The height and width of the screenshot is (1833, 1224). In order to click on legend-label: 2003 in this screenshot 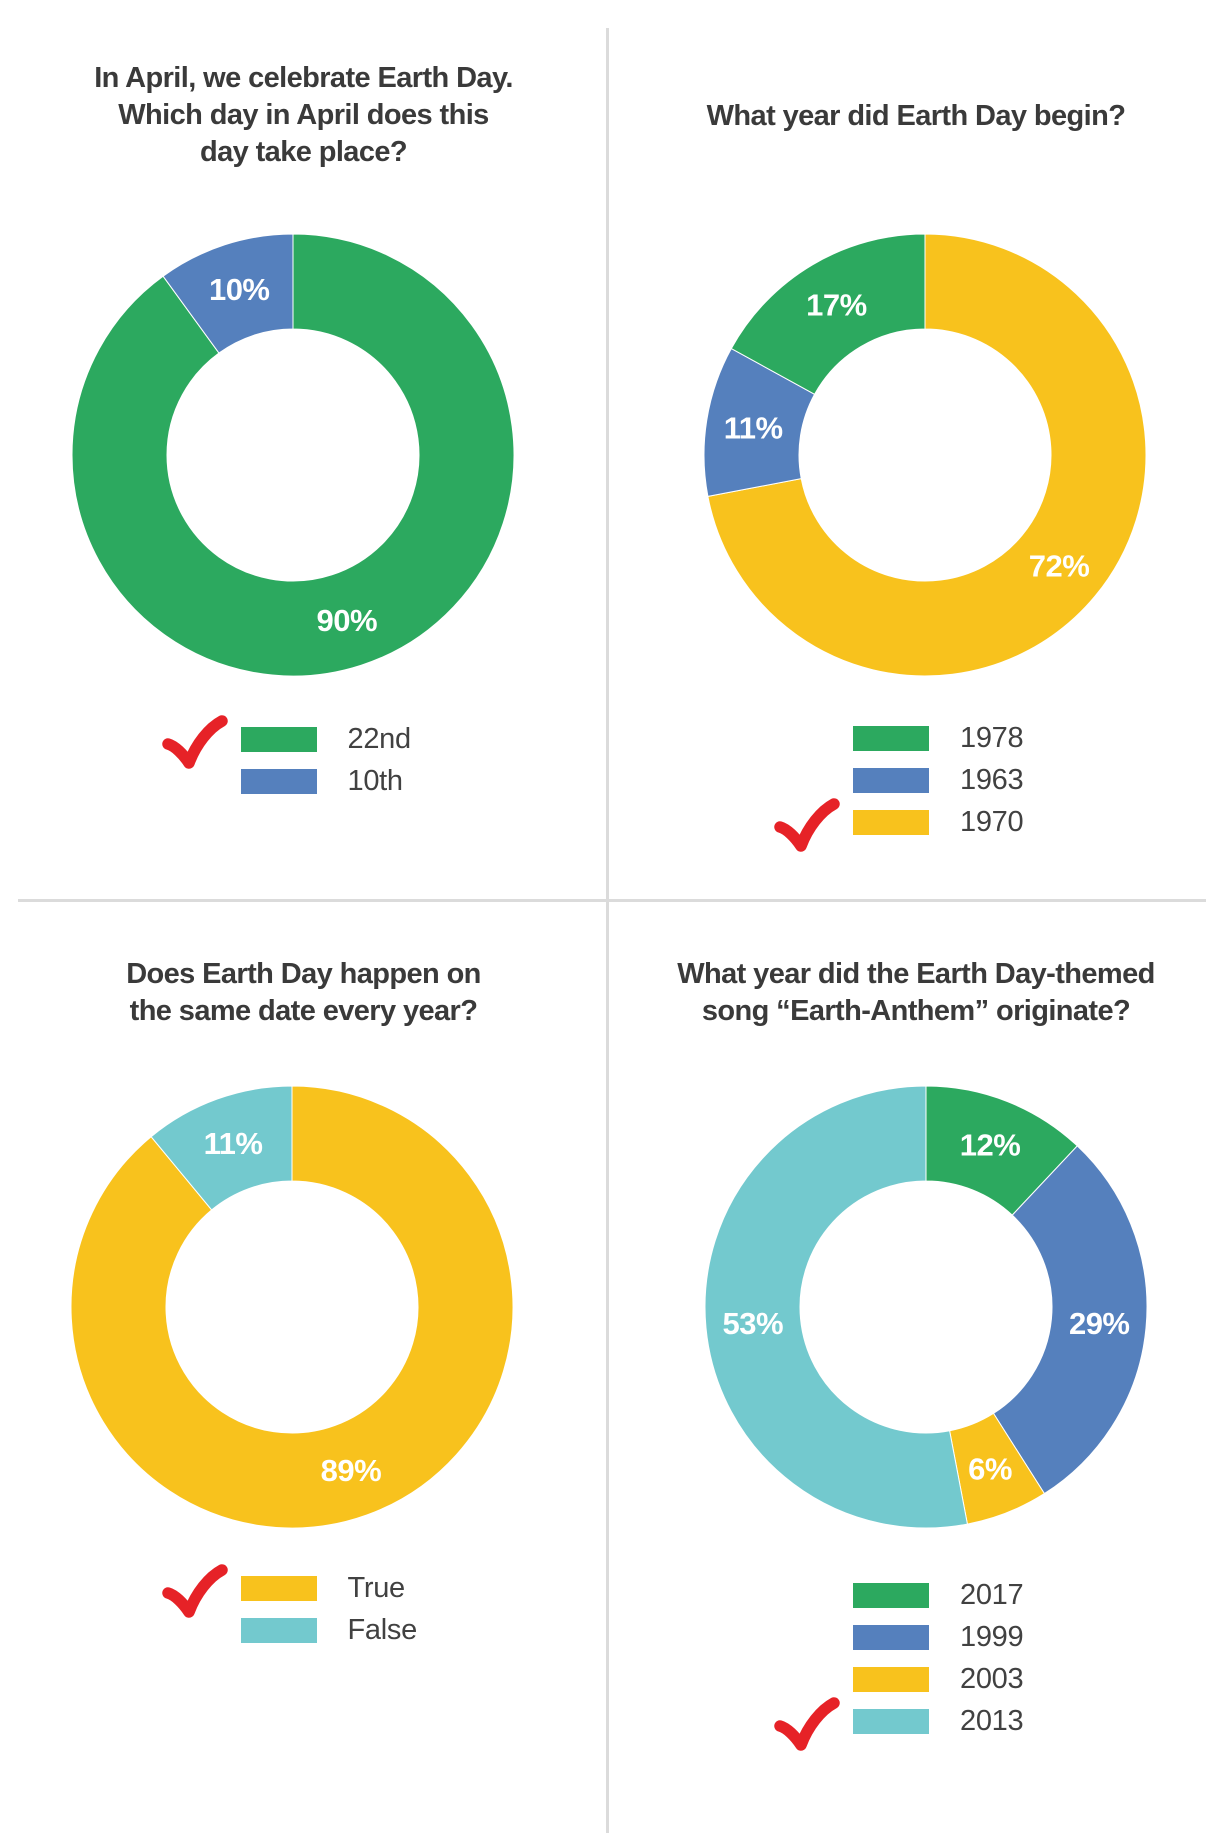, I will do `click(992, 1679)`.